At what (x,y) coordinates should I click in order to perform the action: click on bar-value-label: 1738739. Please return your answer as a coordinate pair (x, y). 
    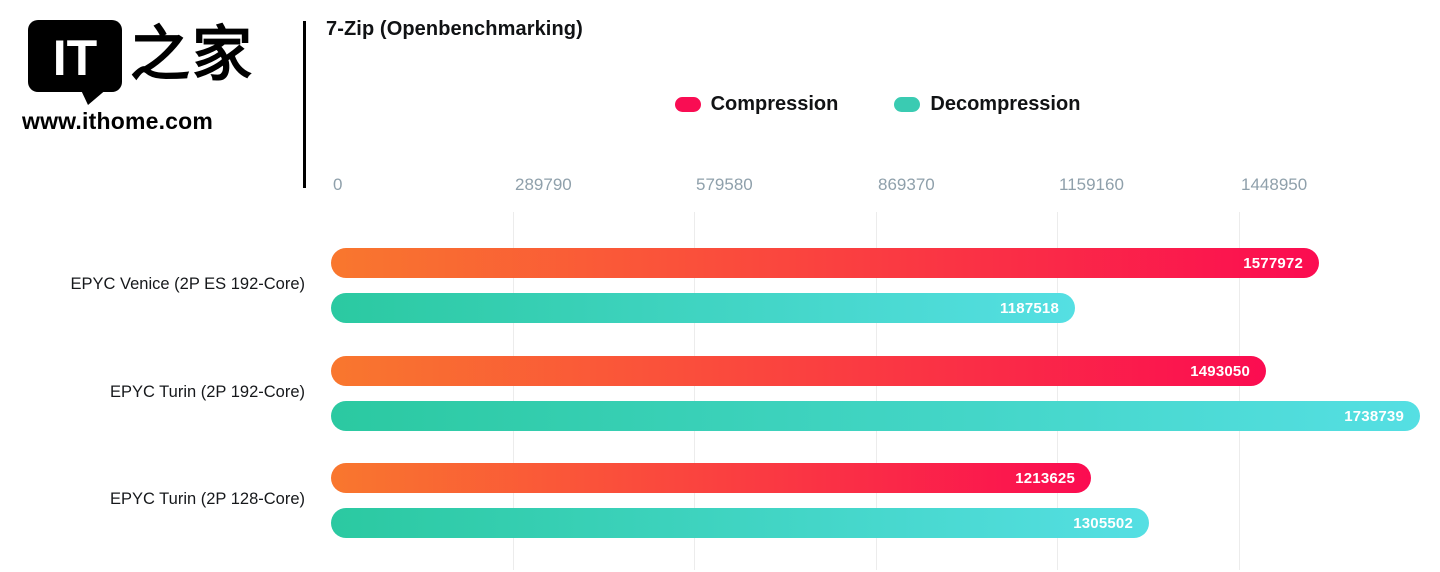
    Looking at the image, I should click on (1374, 416).